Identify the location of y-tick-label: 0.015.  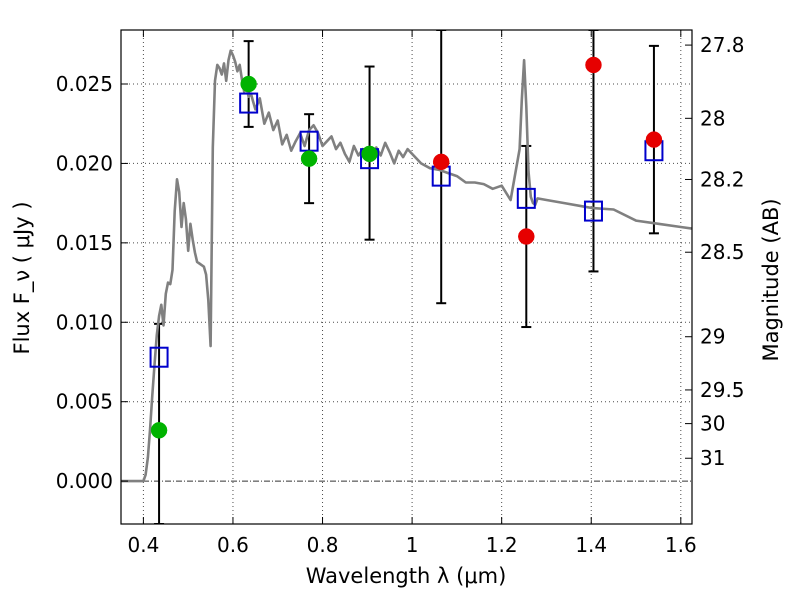
(84, 243).